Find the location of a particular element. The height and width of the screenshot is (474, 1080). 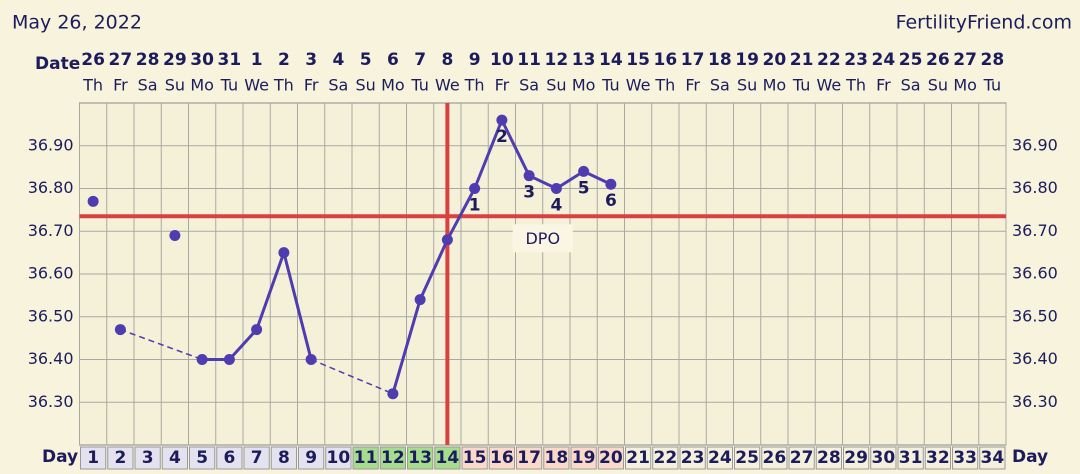

dpo-label: 6 is located at coordinates (611, 201).